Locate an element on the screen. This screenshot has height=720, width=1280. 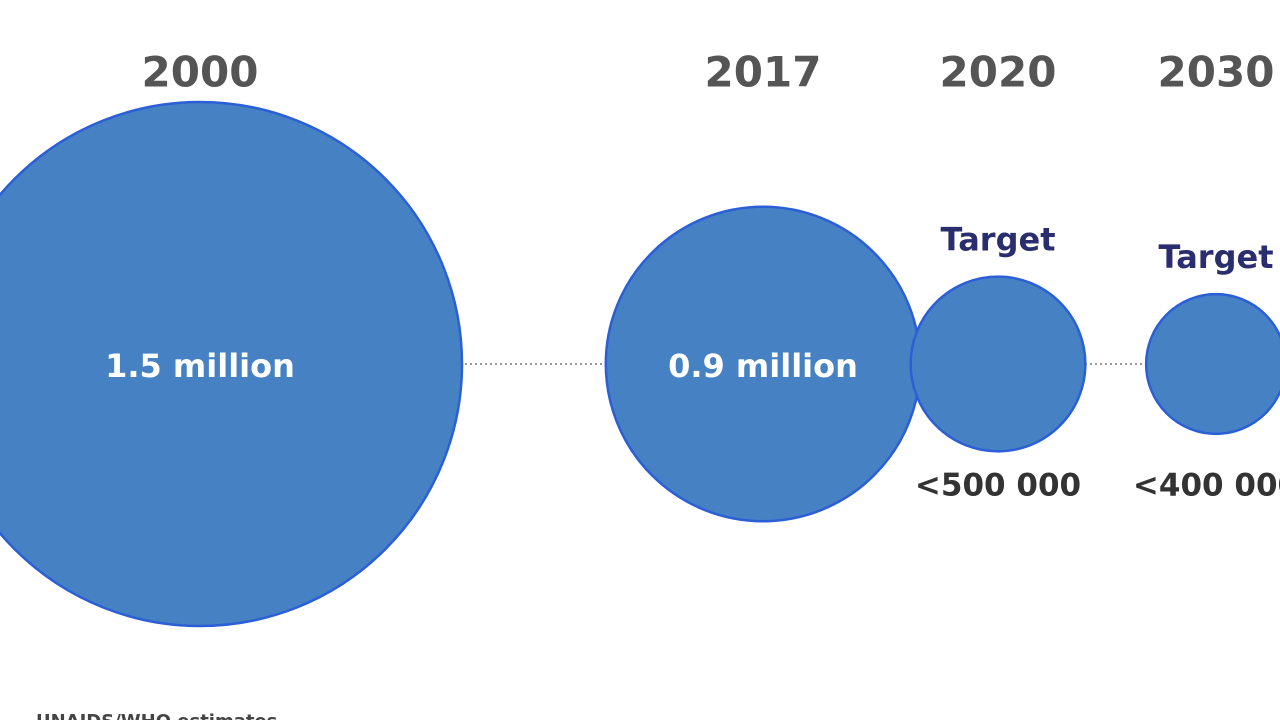
year-label: 2030 is located at coordinates (1216, 72).